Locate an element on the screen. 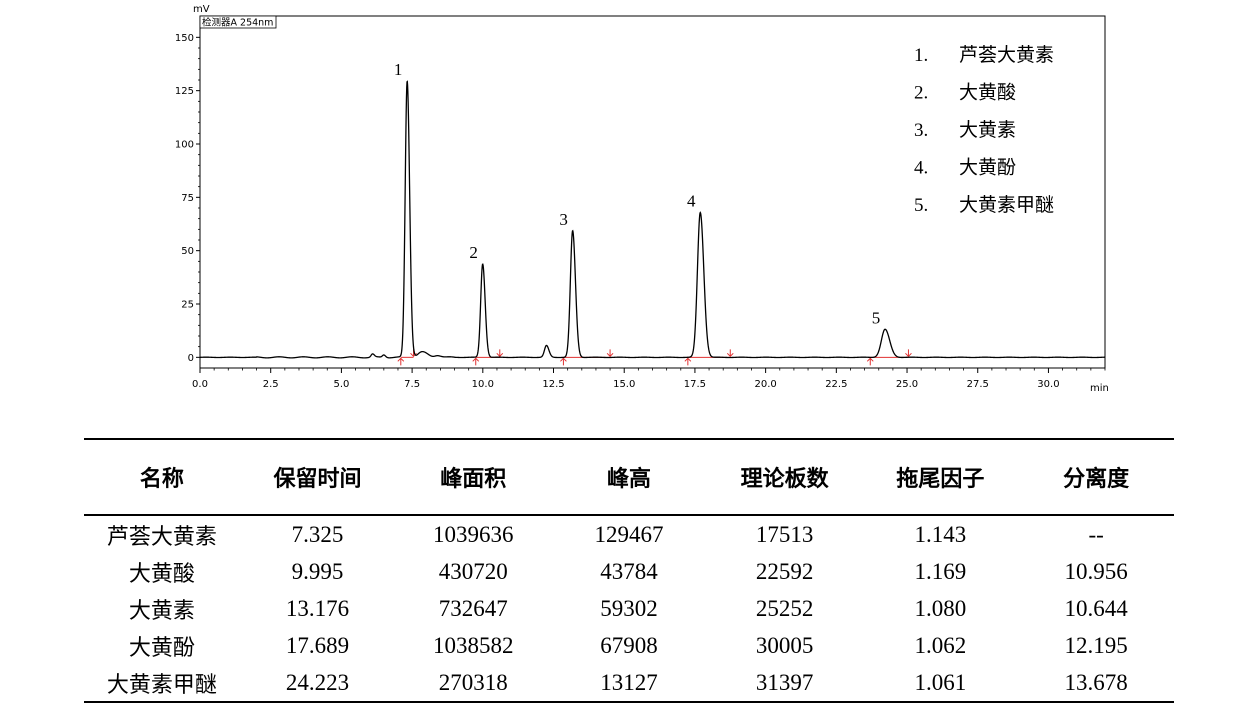 Image resolution: width=1260 pixels, height=709 pixels. y-tick-label: 125 is located at coordinates (184, 91).